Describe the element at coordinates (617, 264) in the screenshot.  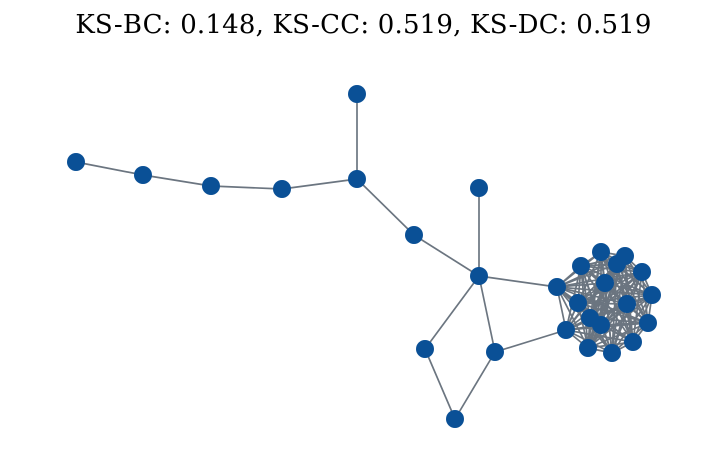
I see `node-k15` at that location.